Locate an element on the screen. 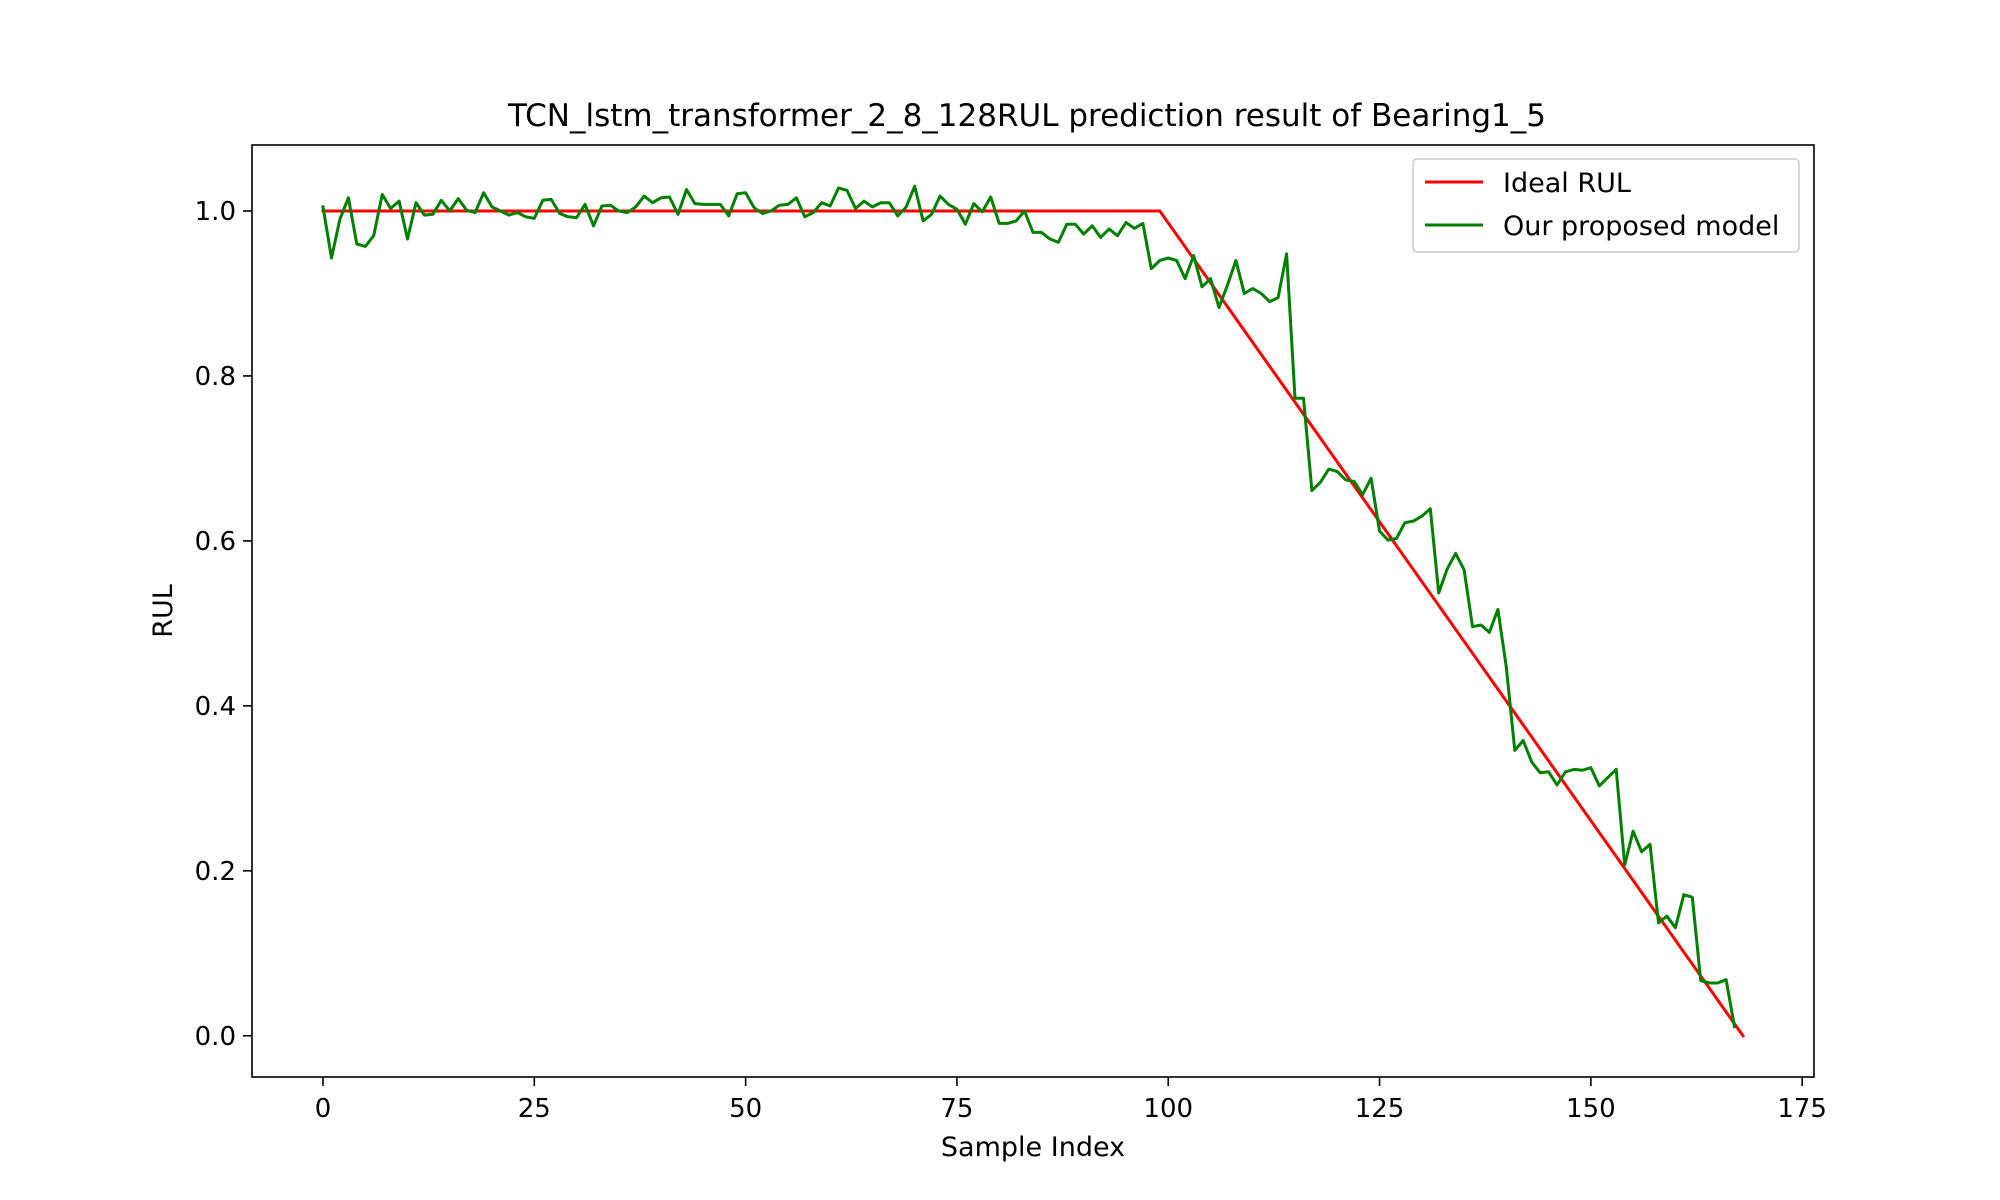 Image resolution: width=2000 pixels, height=1200 pixels. y-tick-label: 1.0 is located at coordinates (215, 212).